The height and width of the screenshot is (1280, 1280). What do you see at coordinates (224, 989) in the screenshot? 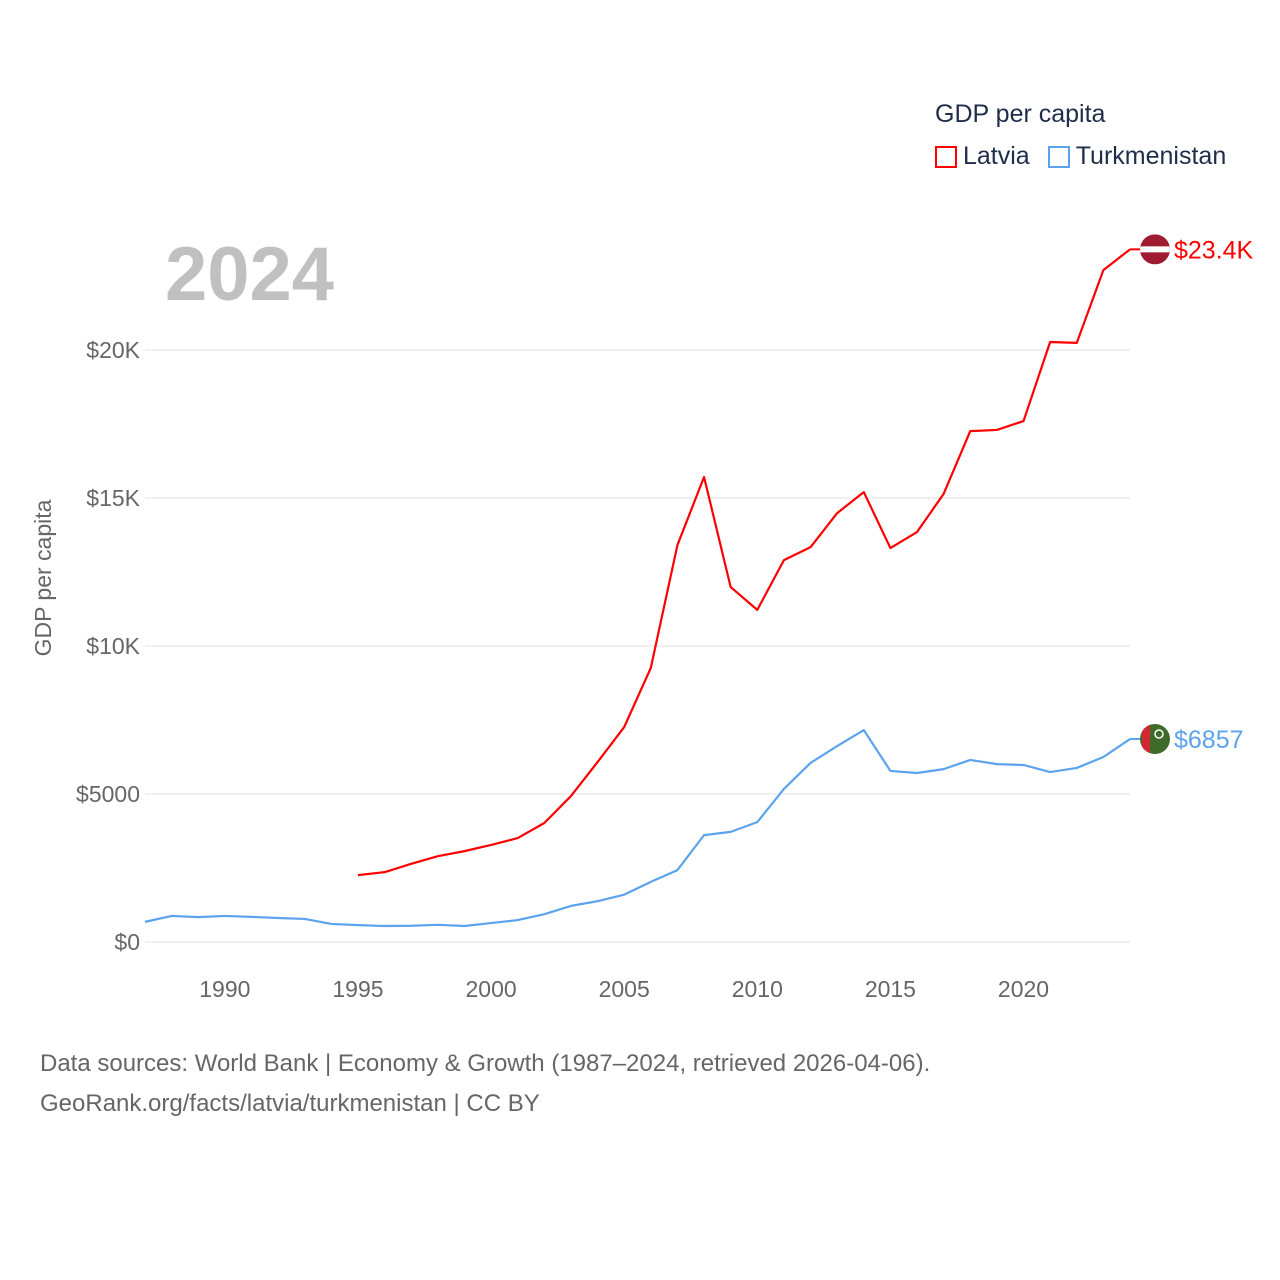
I see `x-tick-label: 1990` at bounding box center [224, 989].